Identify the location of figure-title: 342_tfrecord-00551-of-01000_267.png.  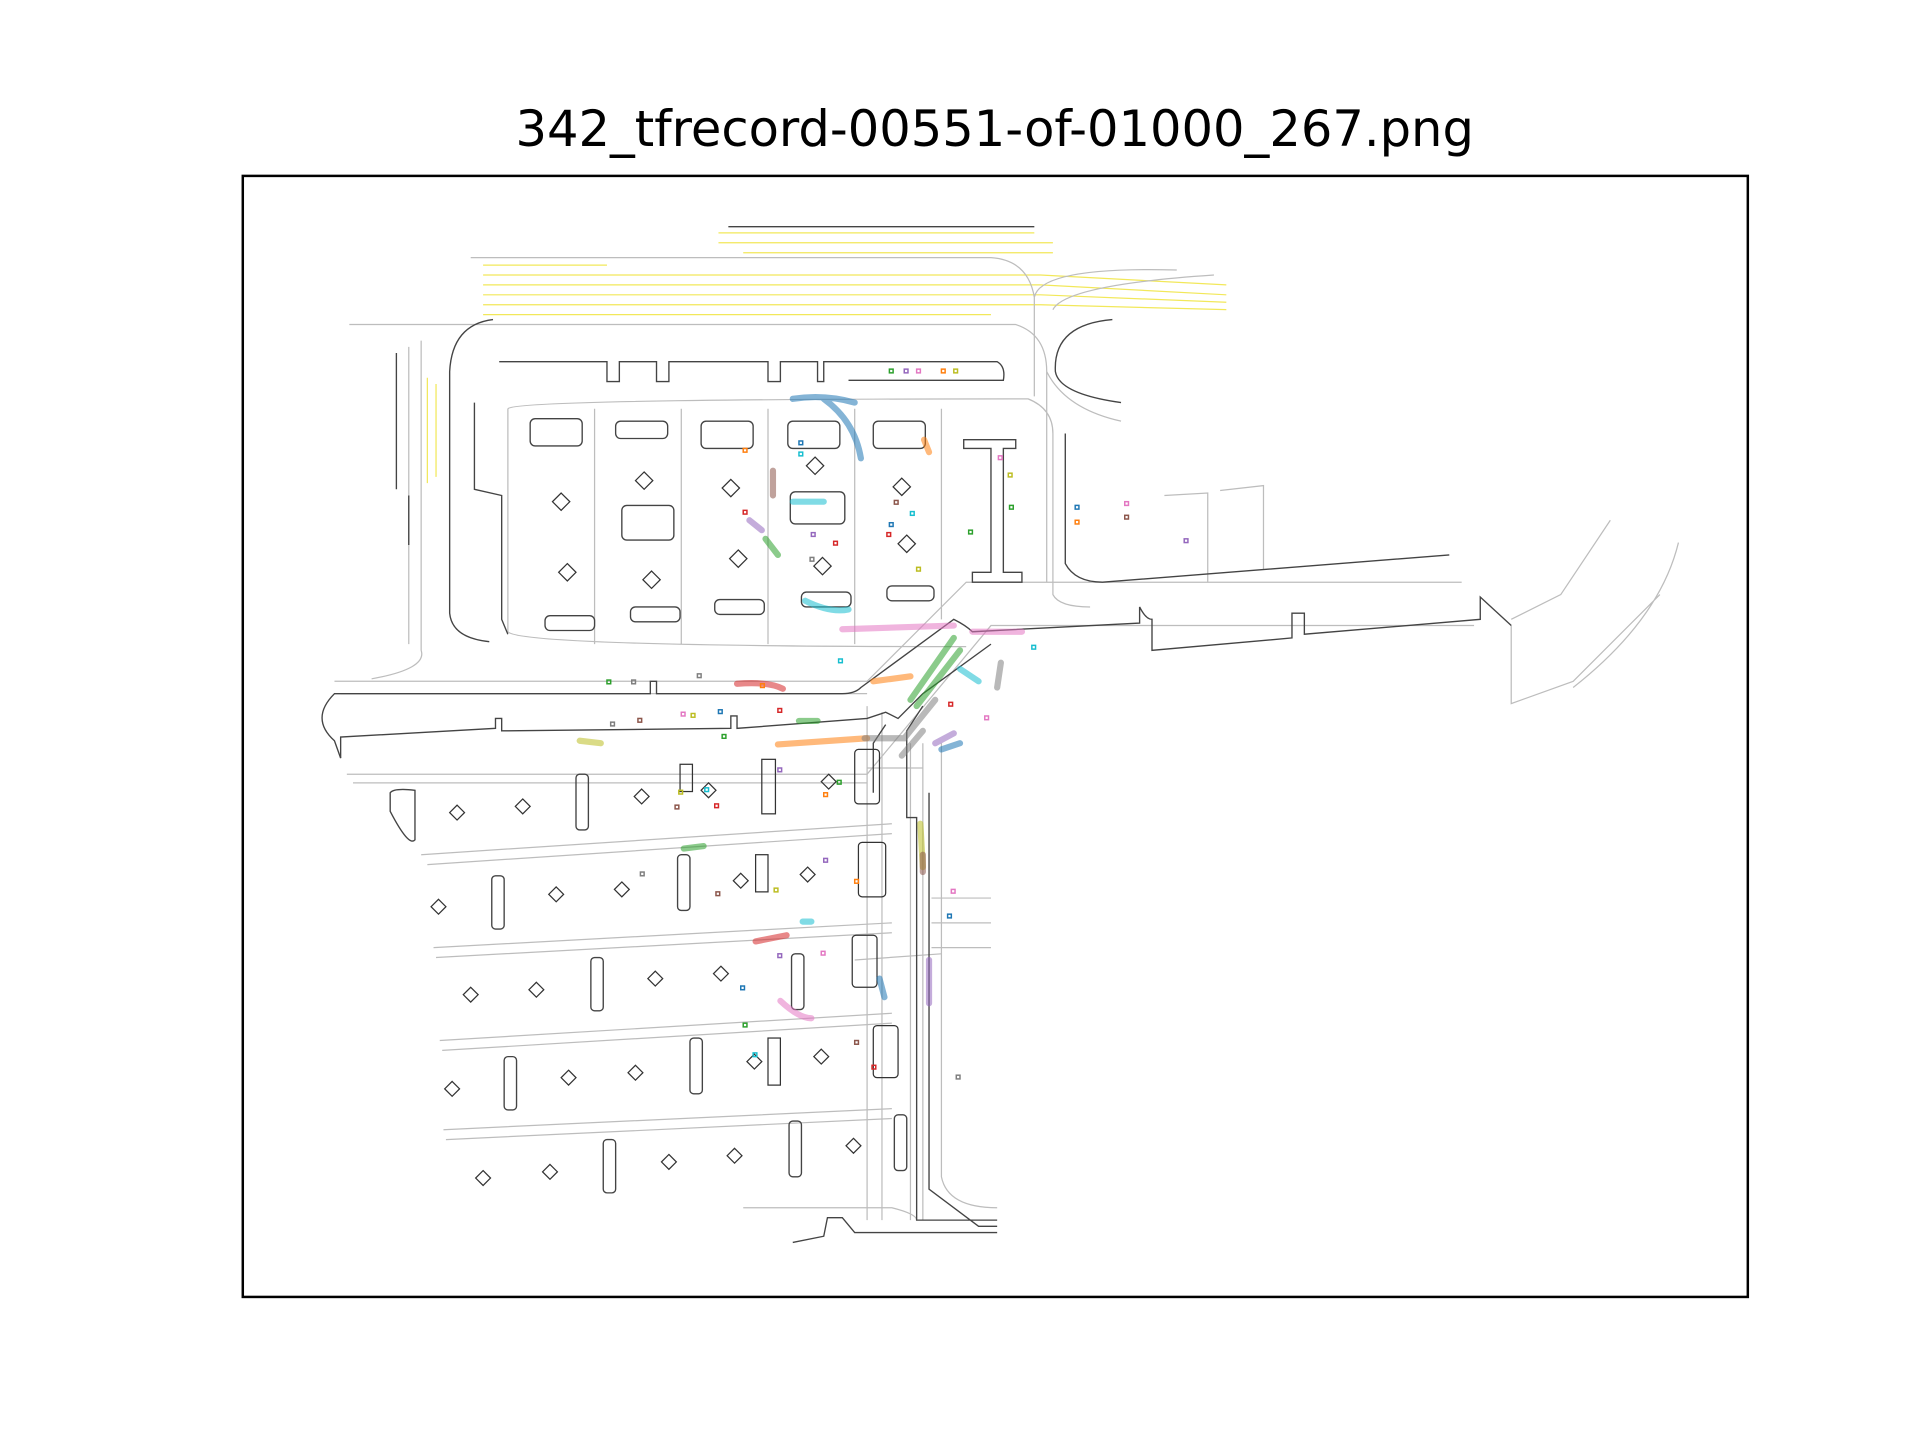
(994, 129).